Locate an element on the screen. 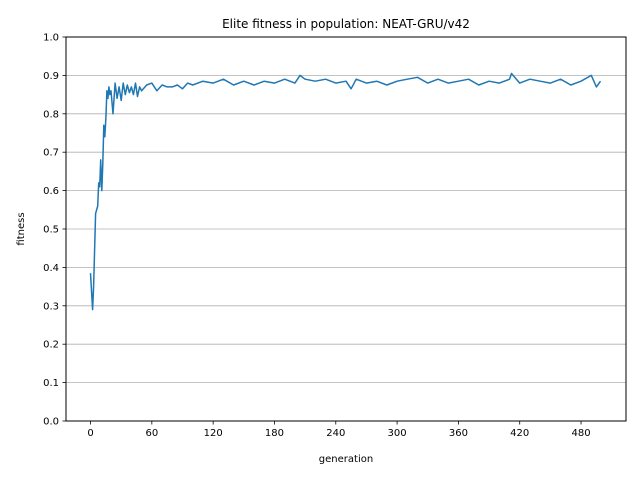 The height and width of the screenshot is (480, 640). y-tick-label: 0.6 is located at coordinates (51, 191).